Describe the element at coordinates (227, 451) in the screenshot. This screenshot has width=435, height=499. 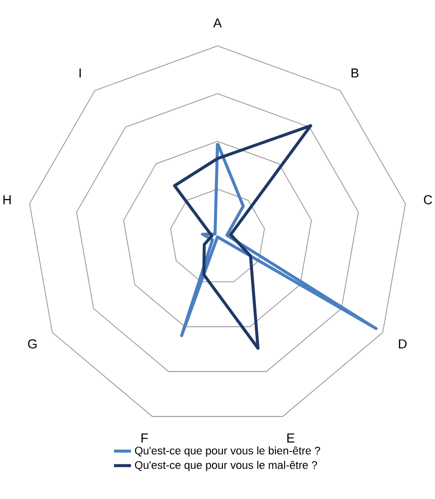
I see `legend-label: Qu'est-ce que pour vous le bien-être ?` at that location.